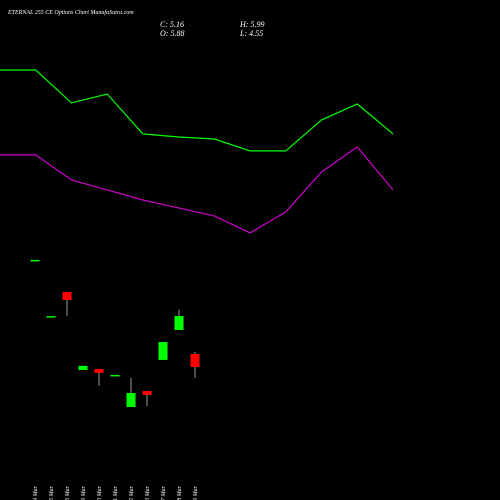 The image size is (500, 500). Describe the element at coordinates (164, 492) in the screenshot. I see `x-tick-label: 17 Mar` at that location.